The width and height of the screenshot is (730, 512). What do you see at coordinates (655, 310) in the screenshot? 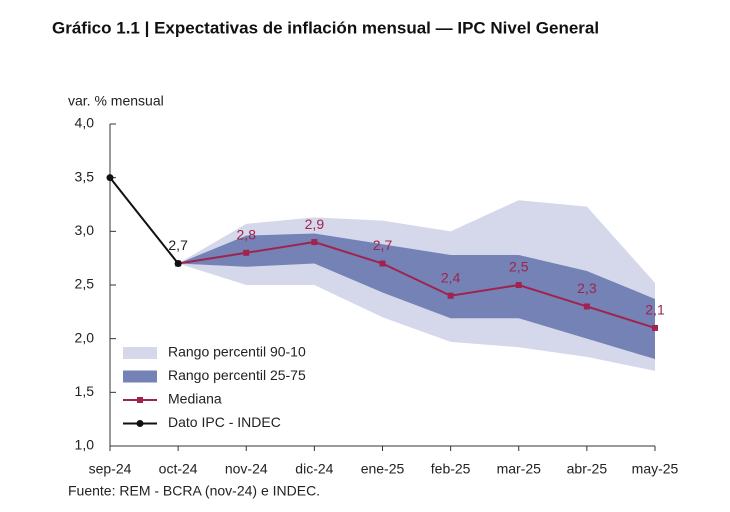
I see `data-label: 2,1` at bounding box center [655, 310].